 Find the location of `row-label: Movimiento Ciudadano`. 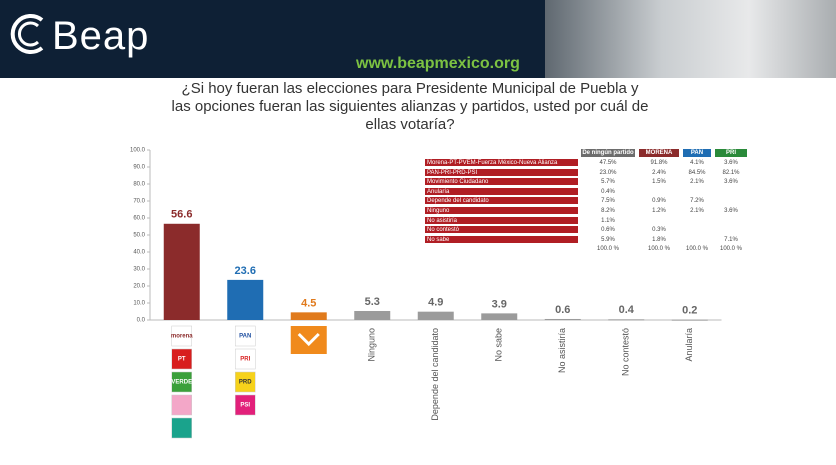

row-label: Movimiento Ciudadano is located at coordinates (501, 182).